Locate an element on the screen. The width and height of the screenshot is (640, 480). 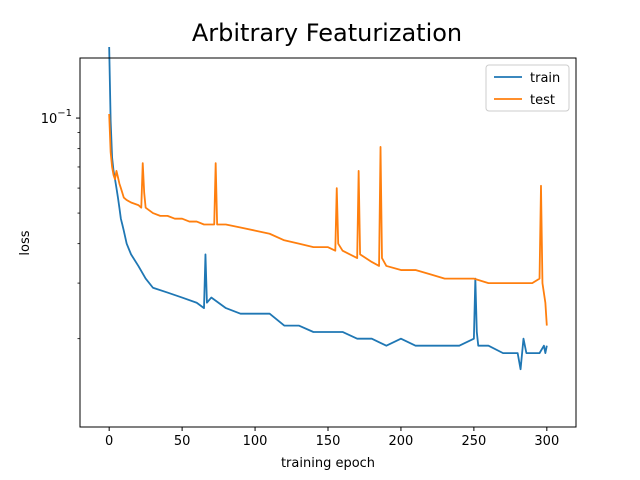
x-tick-label: 0 is located at coordinates (109, 441).